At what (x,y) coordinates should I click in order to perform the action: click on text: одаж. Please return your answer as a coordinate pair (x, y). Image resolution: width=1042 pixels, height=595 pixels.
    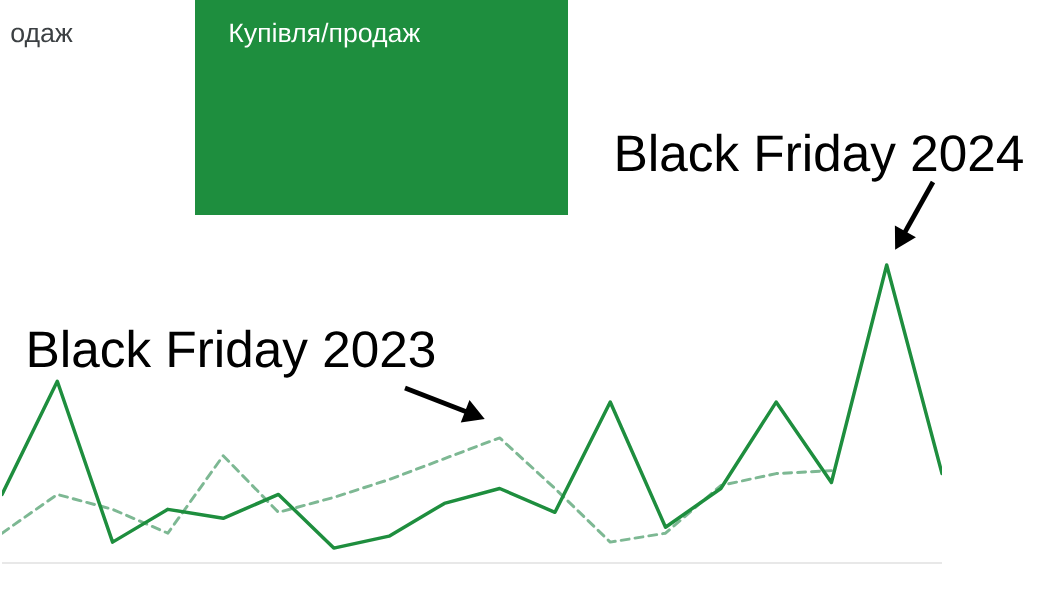
    Looking at the image, I should click on (42, 37).